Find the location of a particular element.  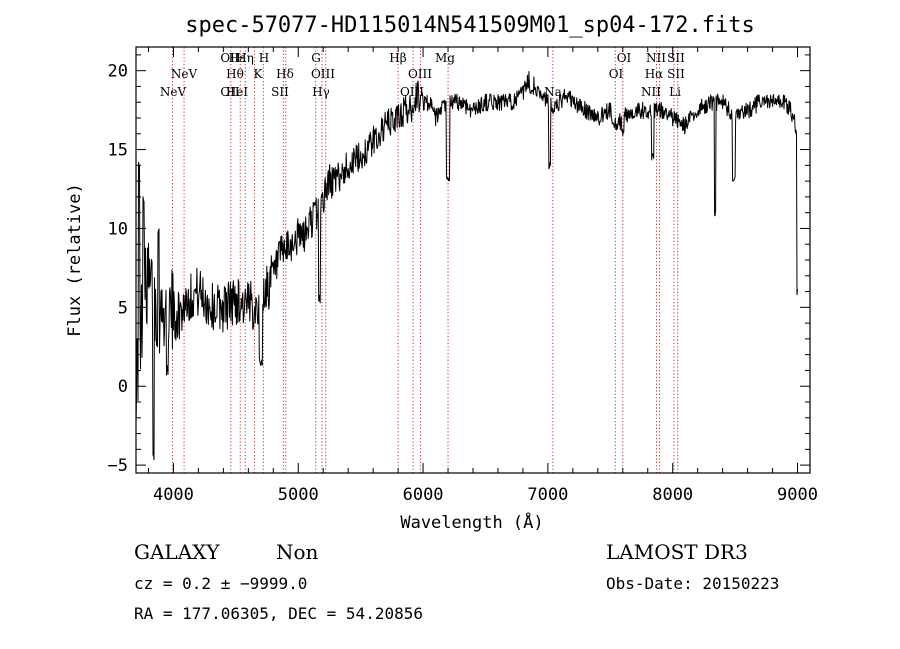

x-tick-label: 9000 is located at coordinates (797, 495).